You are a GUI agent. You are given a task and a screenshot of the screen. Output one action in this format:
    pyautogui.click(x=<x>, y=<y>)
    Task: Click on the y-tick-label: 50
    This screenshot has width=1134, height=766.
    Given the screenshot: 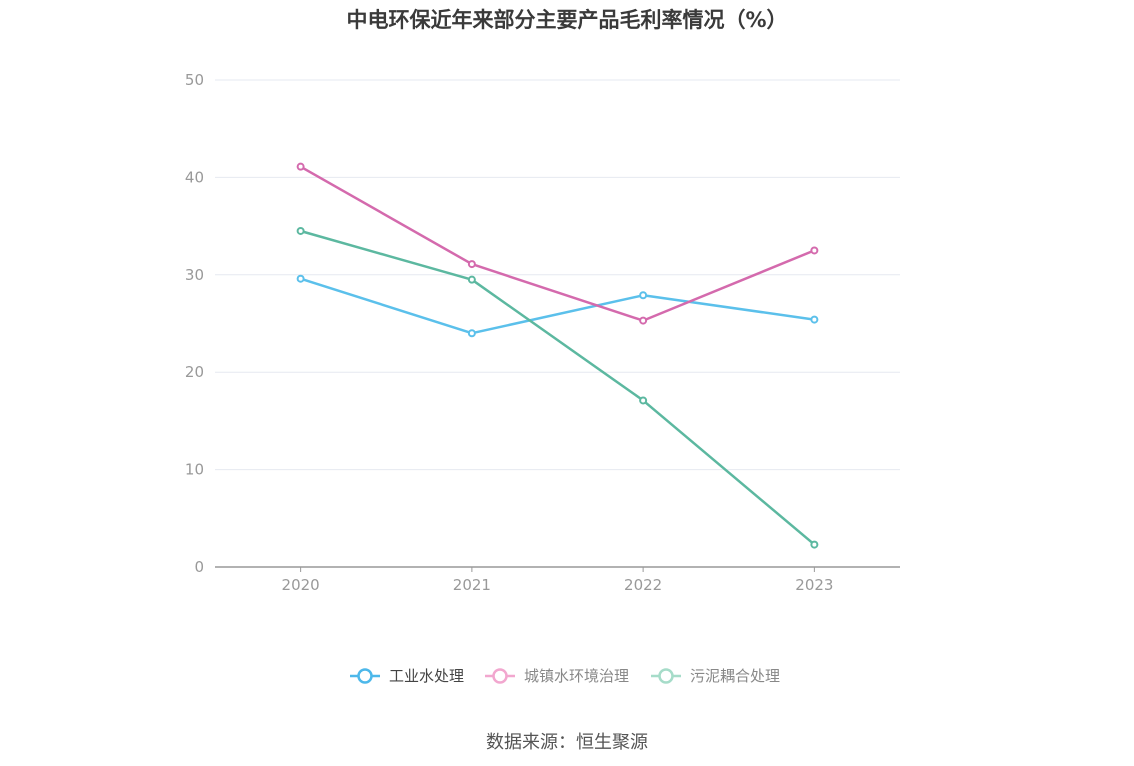 What is the action you would take?
    pyautogui.click(x=194, y=80)
    